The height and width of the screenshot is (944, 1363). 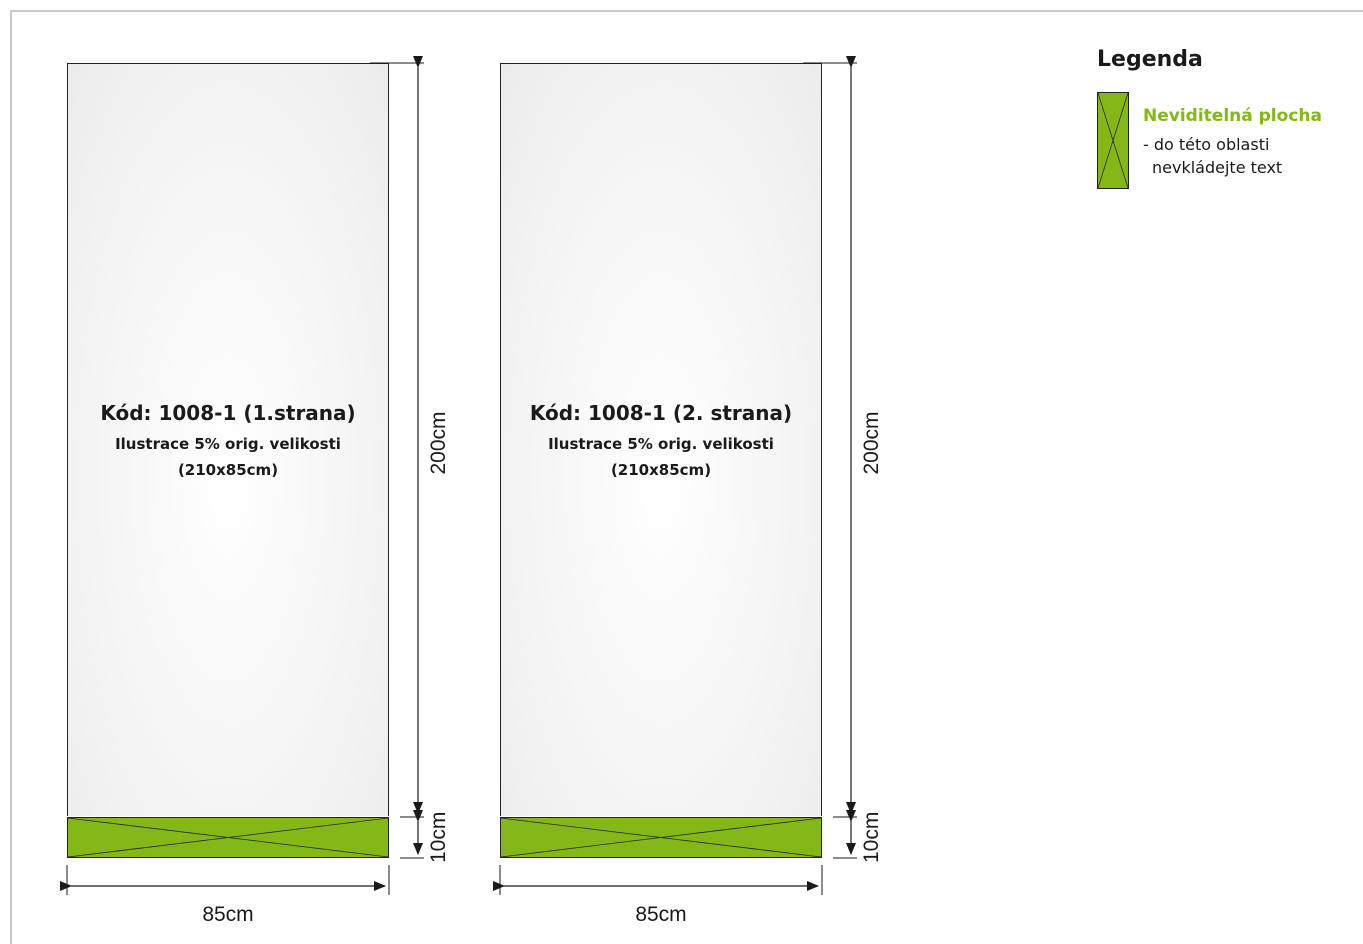 I want to click on legend-desc-line-2: nevkládejte text, so click(x=1217, y=167).